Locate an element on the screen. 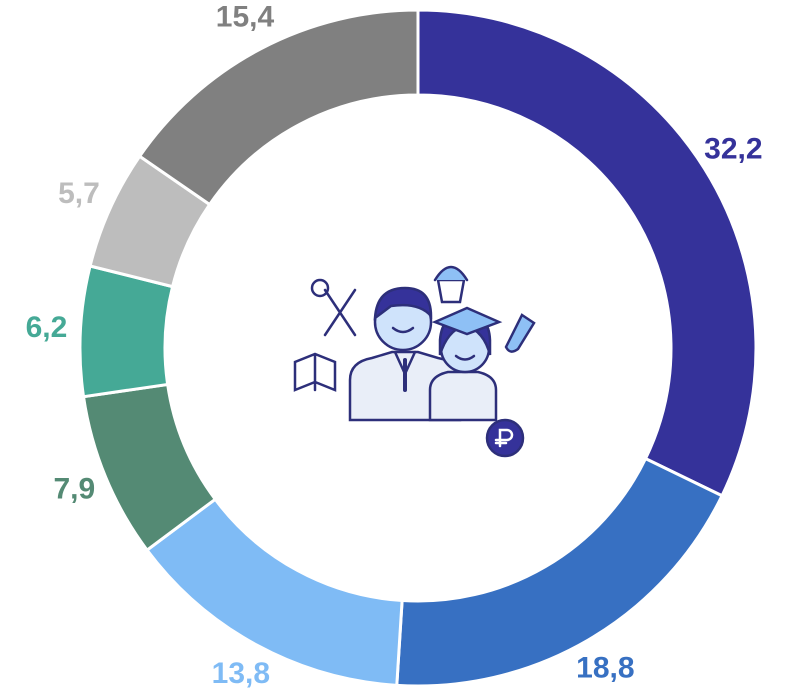 The height and width of the screenshot is (693, 807). data-label: 7,9 is located at coordinates (74, 488).